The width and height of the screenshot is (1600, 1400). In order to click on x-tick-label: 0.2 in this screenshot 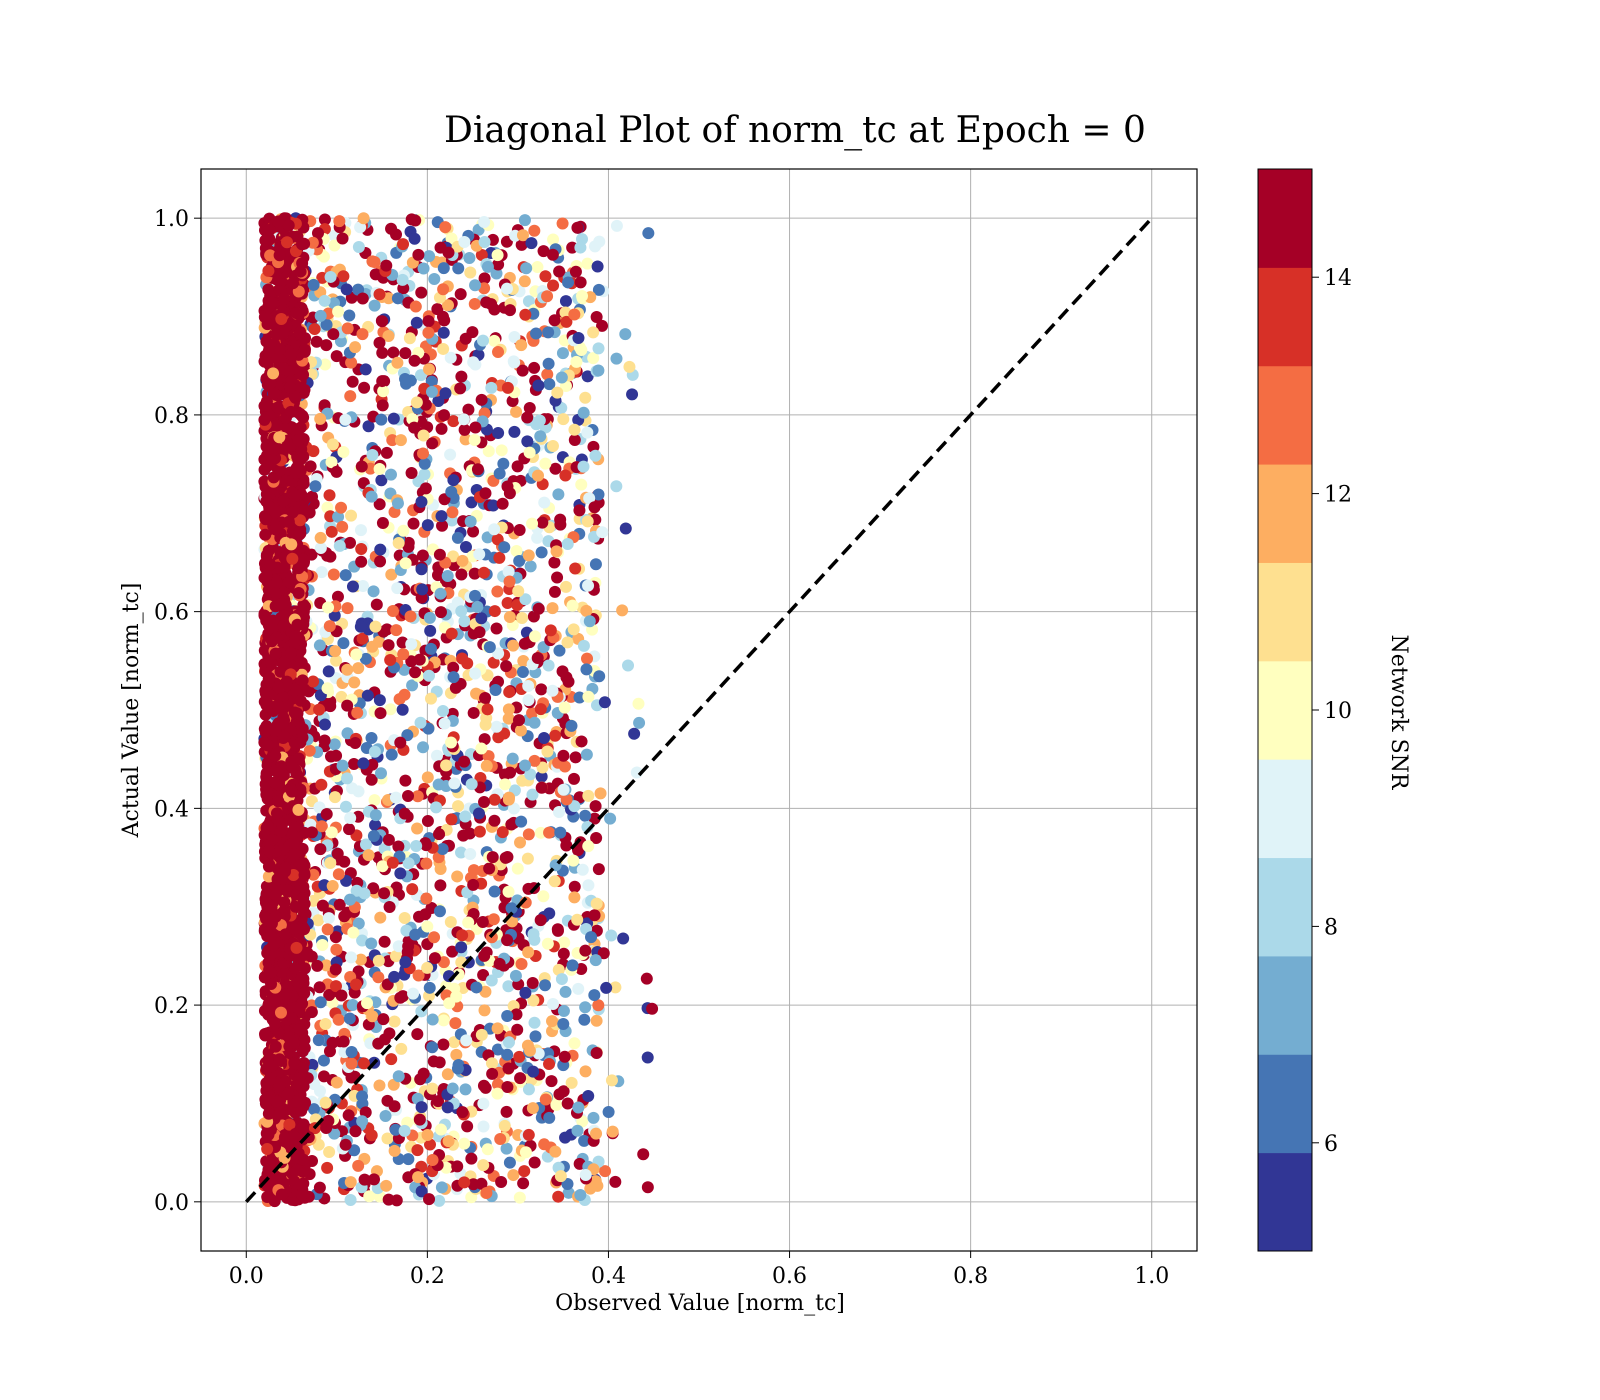, I will do `click(427, 1276)`.